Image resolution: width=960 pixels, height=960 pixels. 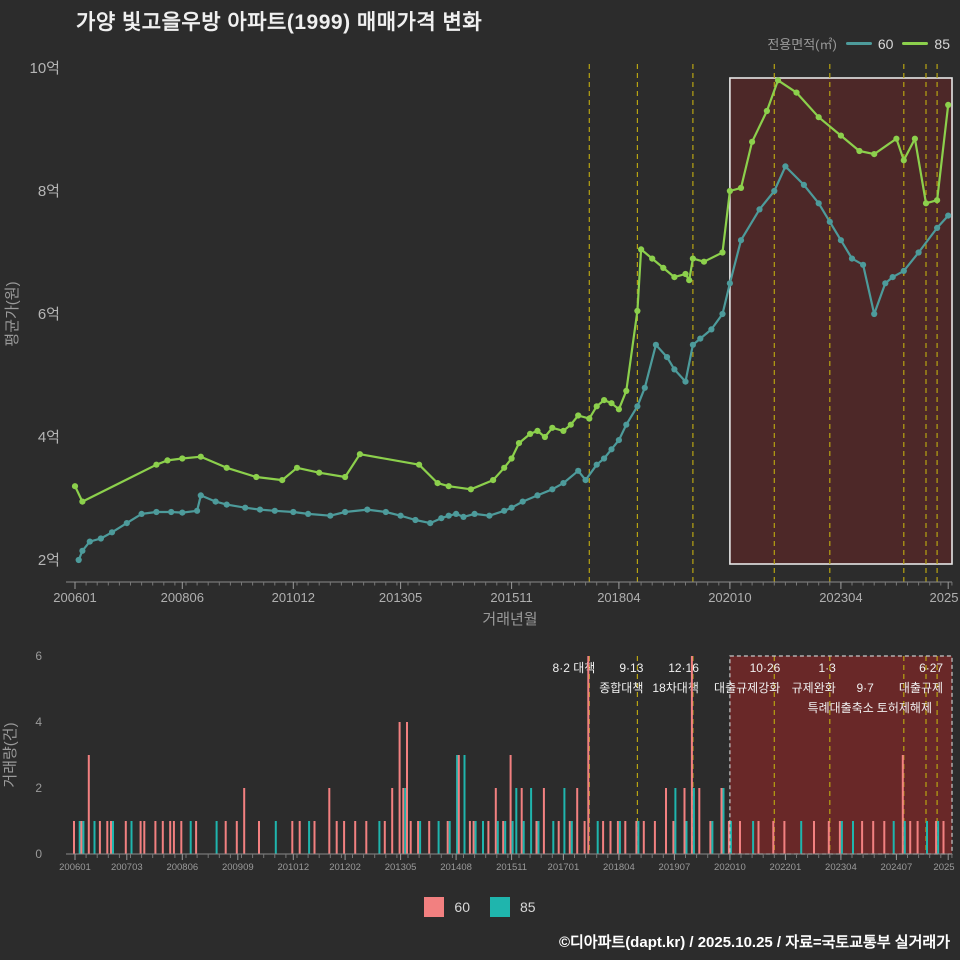 What do you see at coordinates (38, 788) in the screenshot?
I see `volume-y-tick-label: 2` at bounding box center [38, 788].